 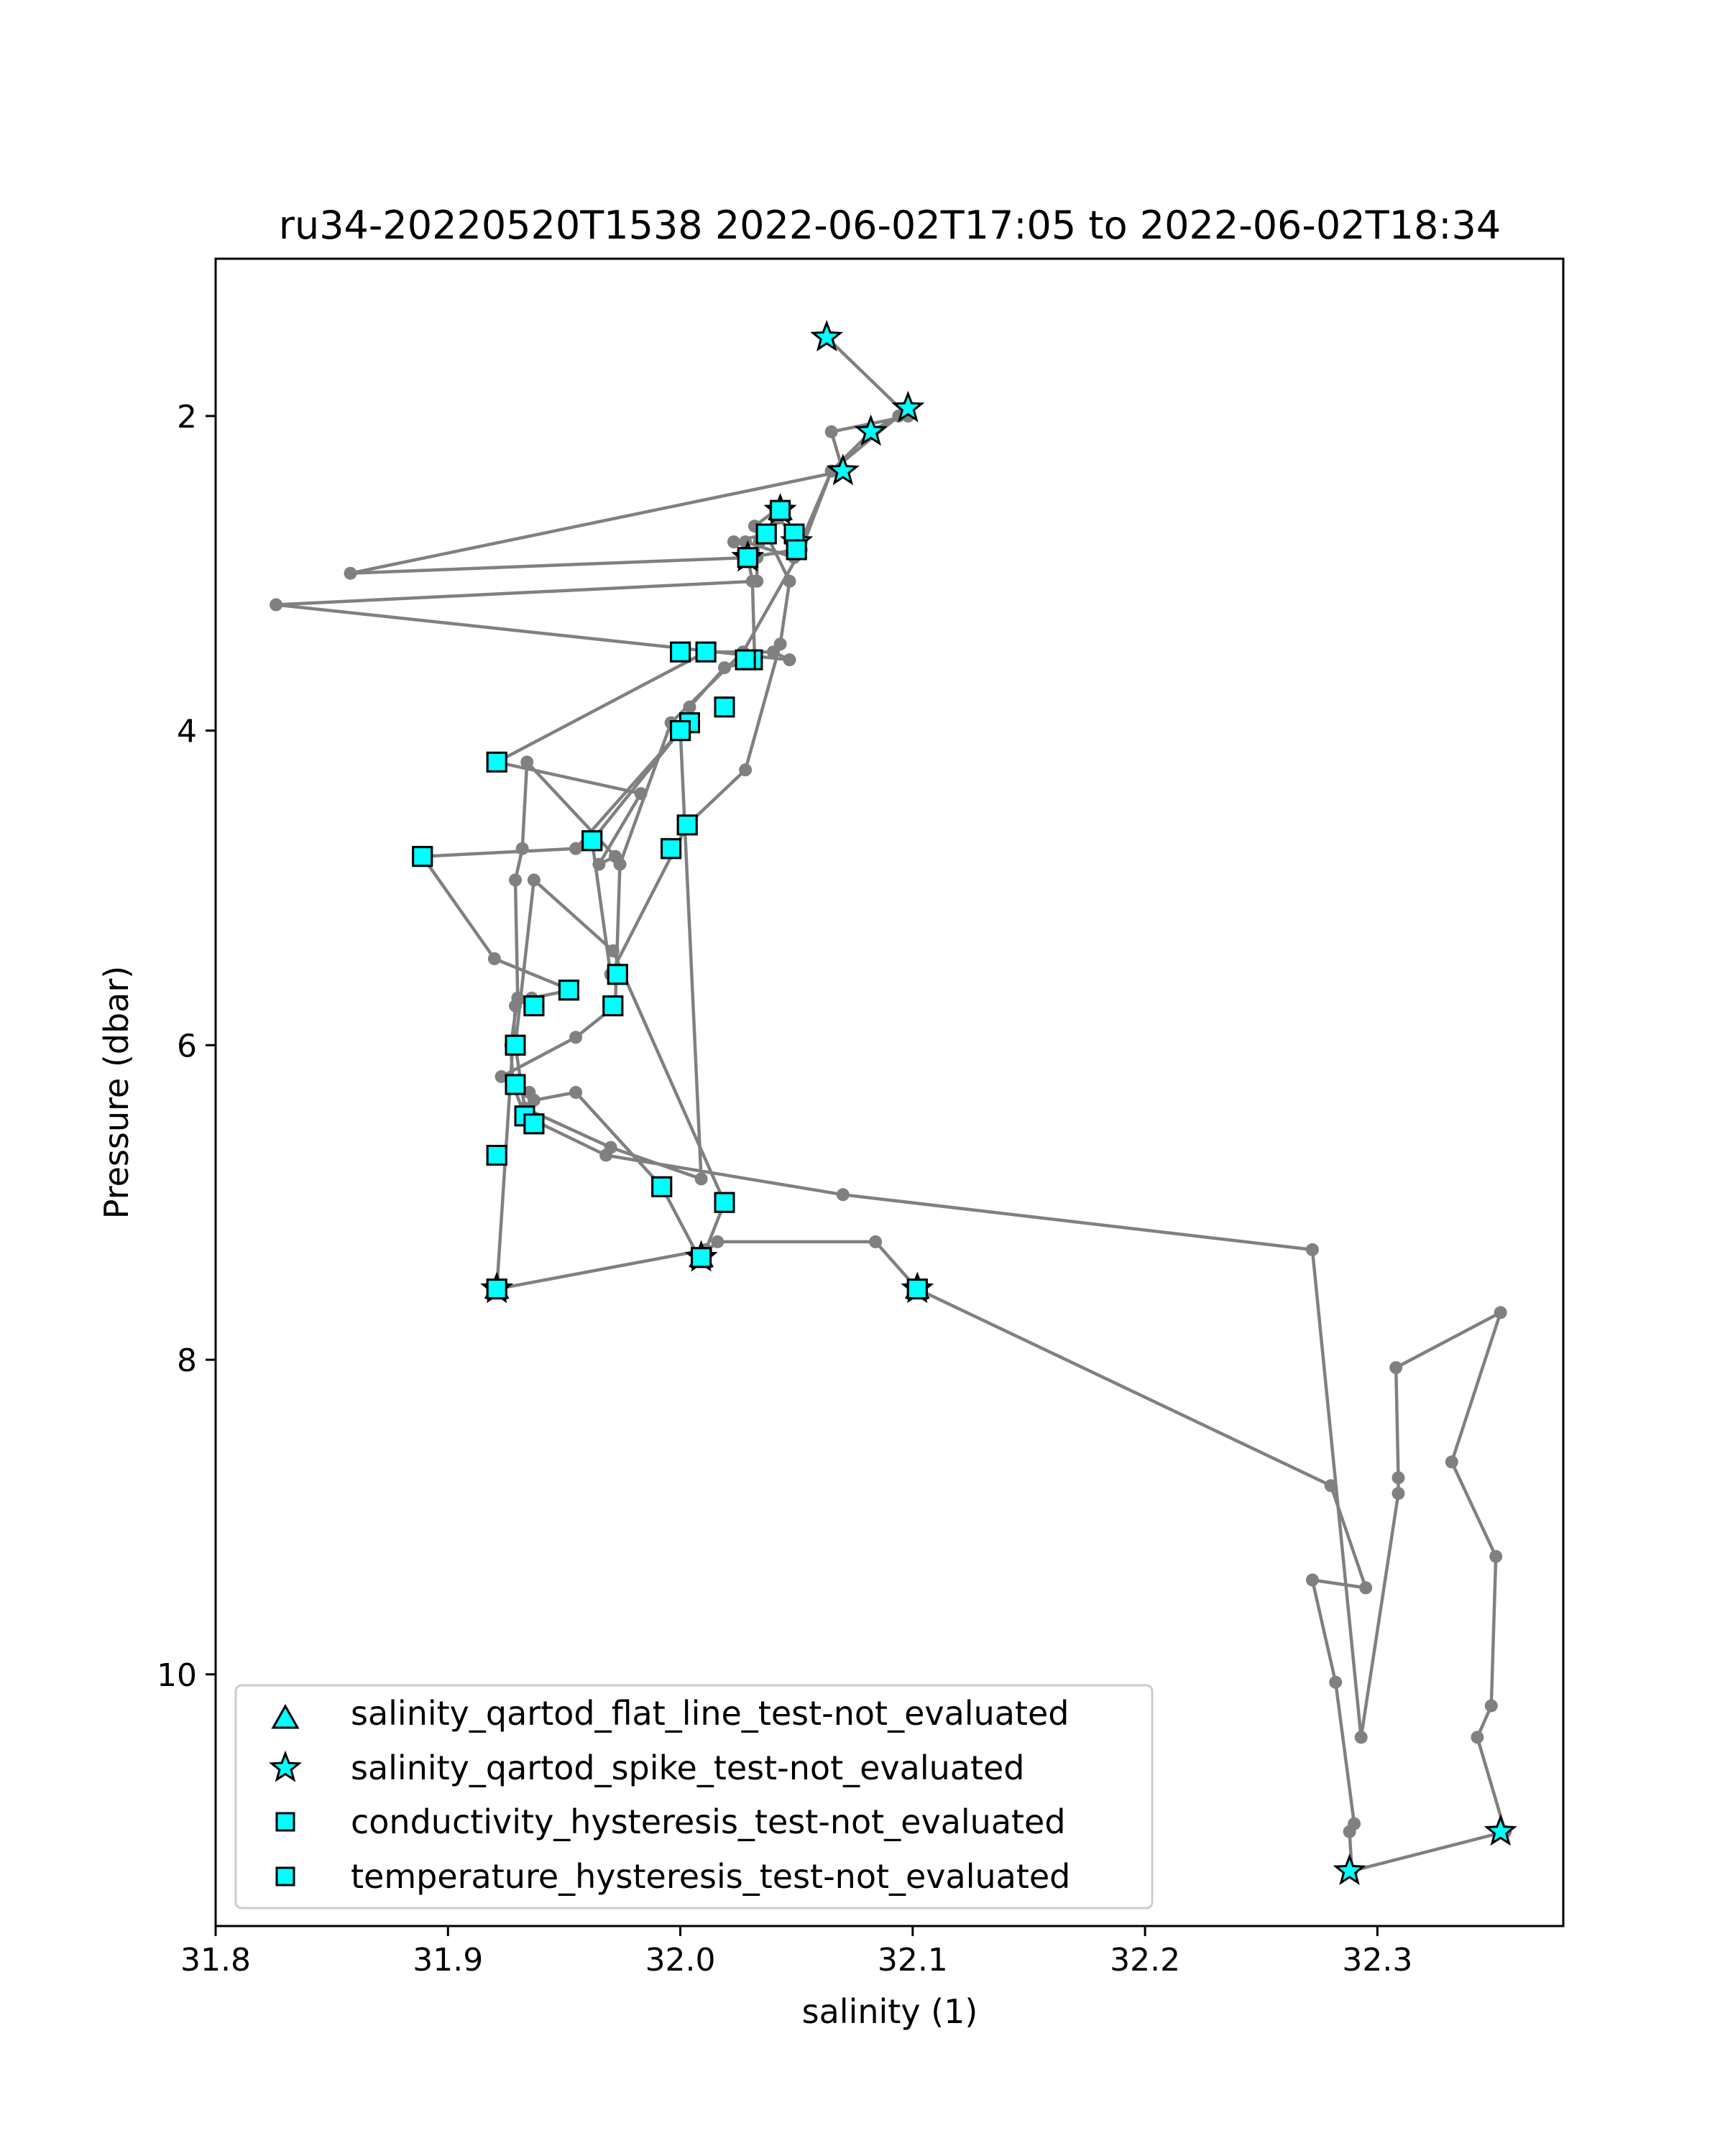 I want to click on legend-label-spike: salinity_qartod_spike_test-not_evaluated, so click(x=687, y=1768).